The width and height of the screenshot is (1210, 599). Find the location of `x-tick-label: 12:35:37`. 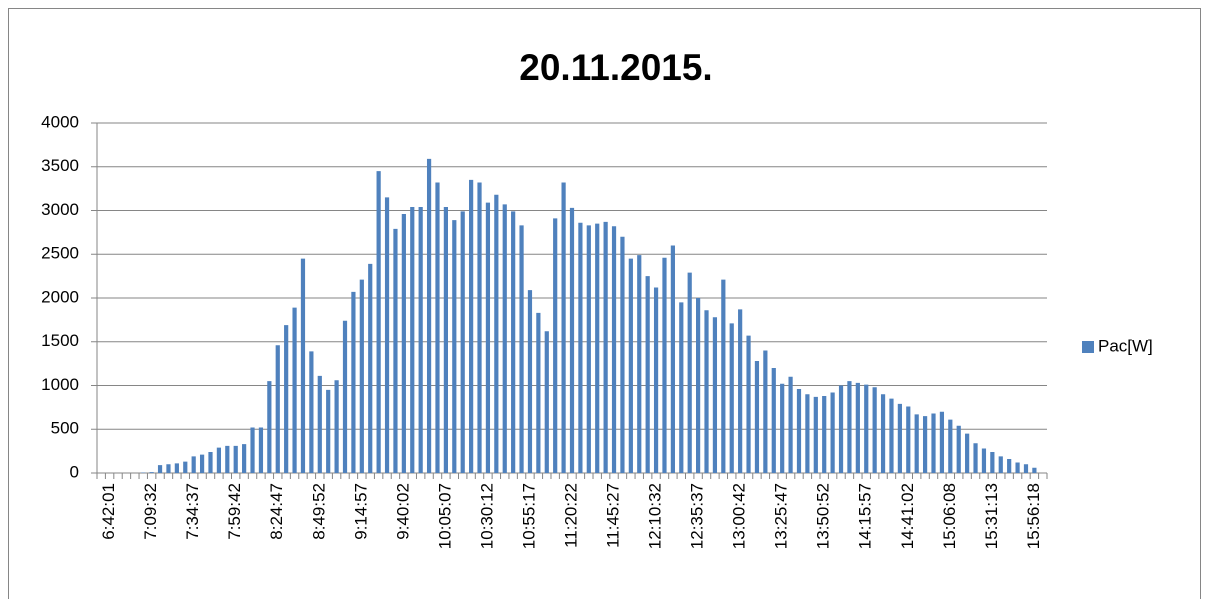

x-tick-label: 12:35:37 is located at coordinates (697, 516).